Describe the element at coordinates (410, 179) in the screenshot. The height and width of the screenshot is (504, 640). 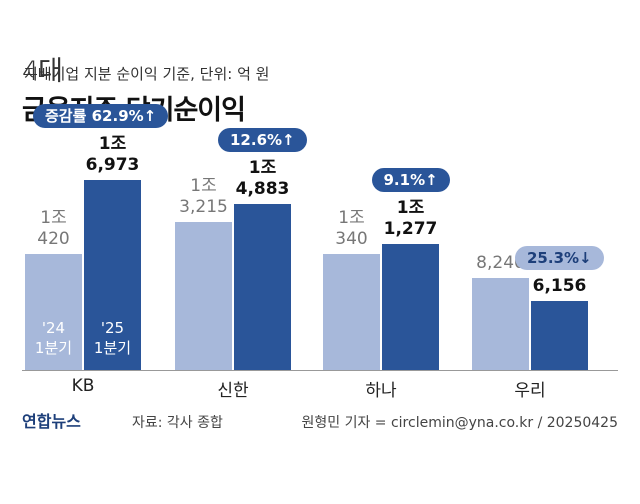
I see `change-badge: 9.1%↑` at that location.